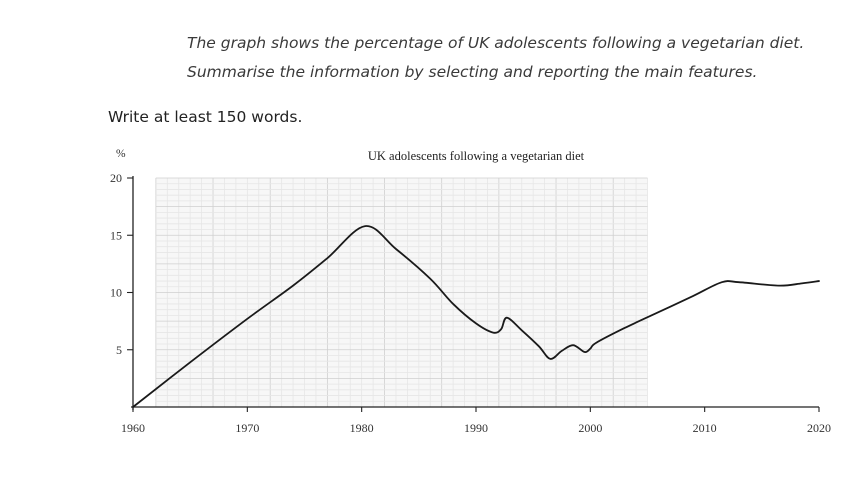 The image size is (862, 489). What do you see at coordinates (116, 293) in the screenshot?
I see `y-tick-label: 10` at bounding box center [116, 293].